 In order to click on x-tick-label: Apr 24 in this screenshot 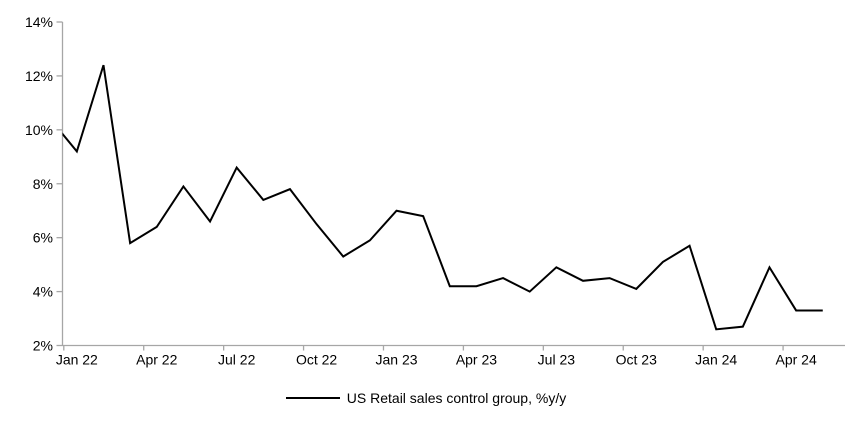, I will do `click(795, 360)`.